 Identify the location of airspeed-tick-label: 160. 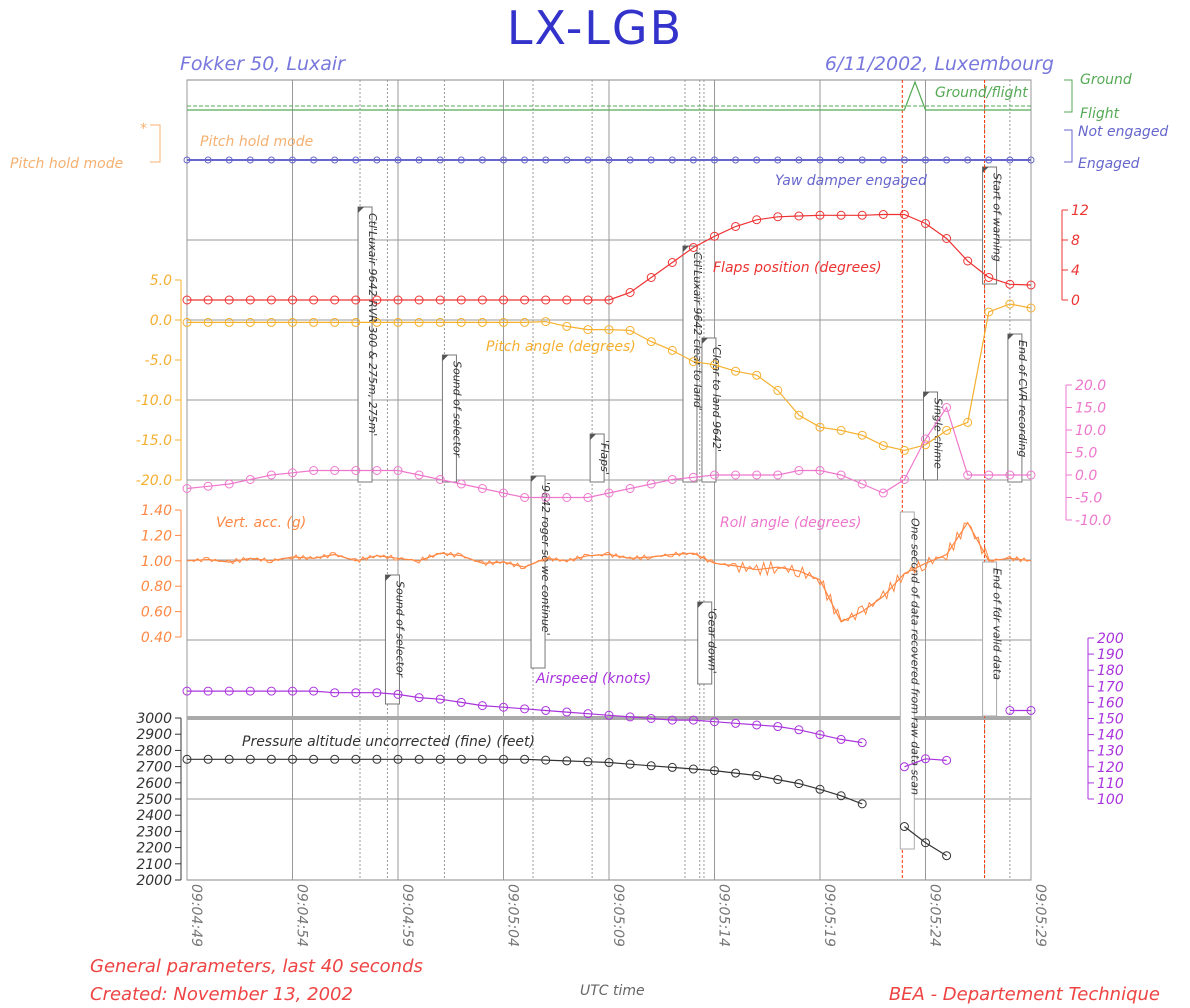
(1110, 703).